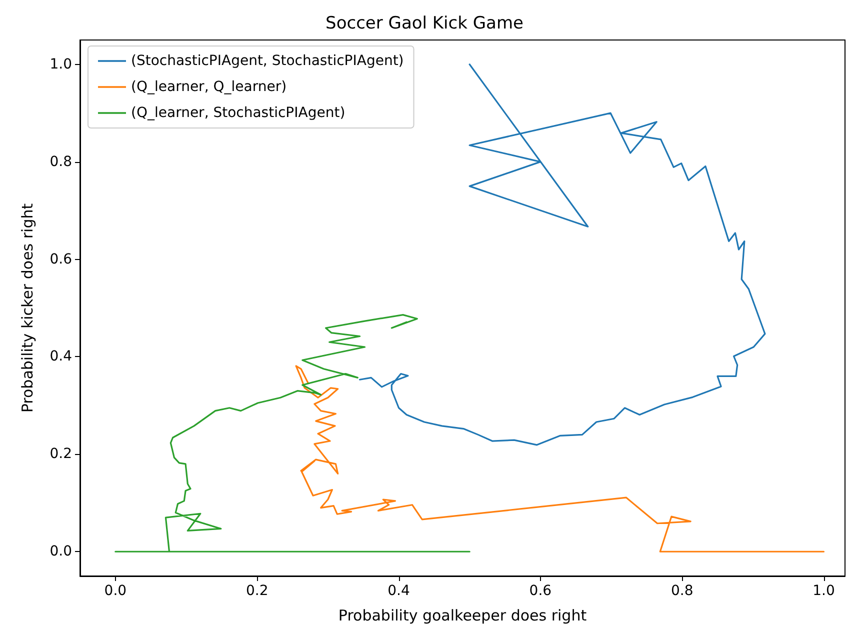  Describe the element at coordinates (540, 591) in the screenshot. I see `x-tick-label: 0.6` at that location.